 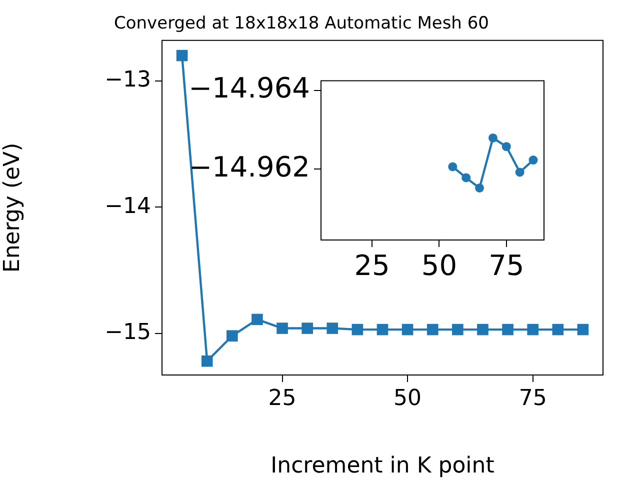 What do you see at coordinates (249, 88) in the screenshot?
I see `y-tick-label: −14.964` at bounding box center [249, 88].